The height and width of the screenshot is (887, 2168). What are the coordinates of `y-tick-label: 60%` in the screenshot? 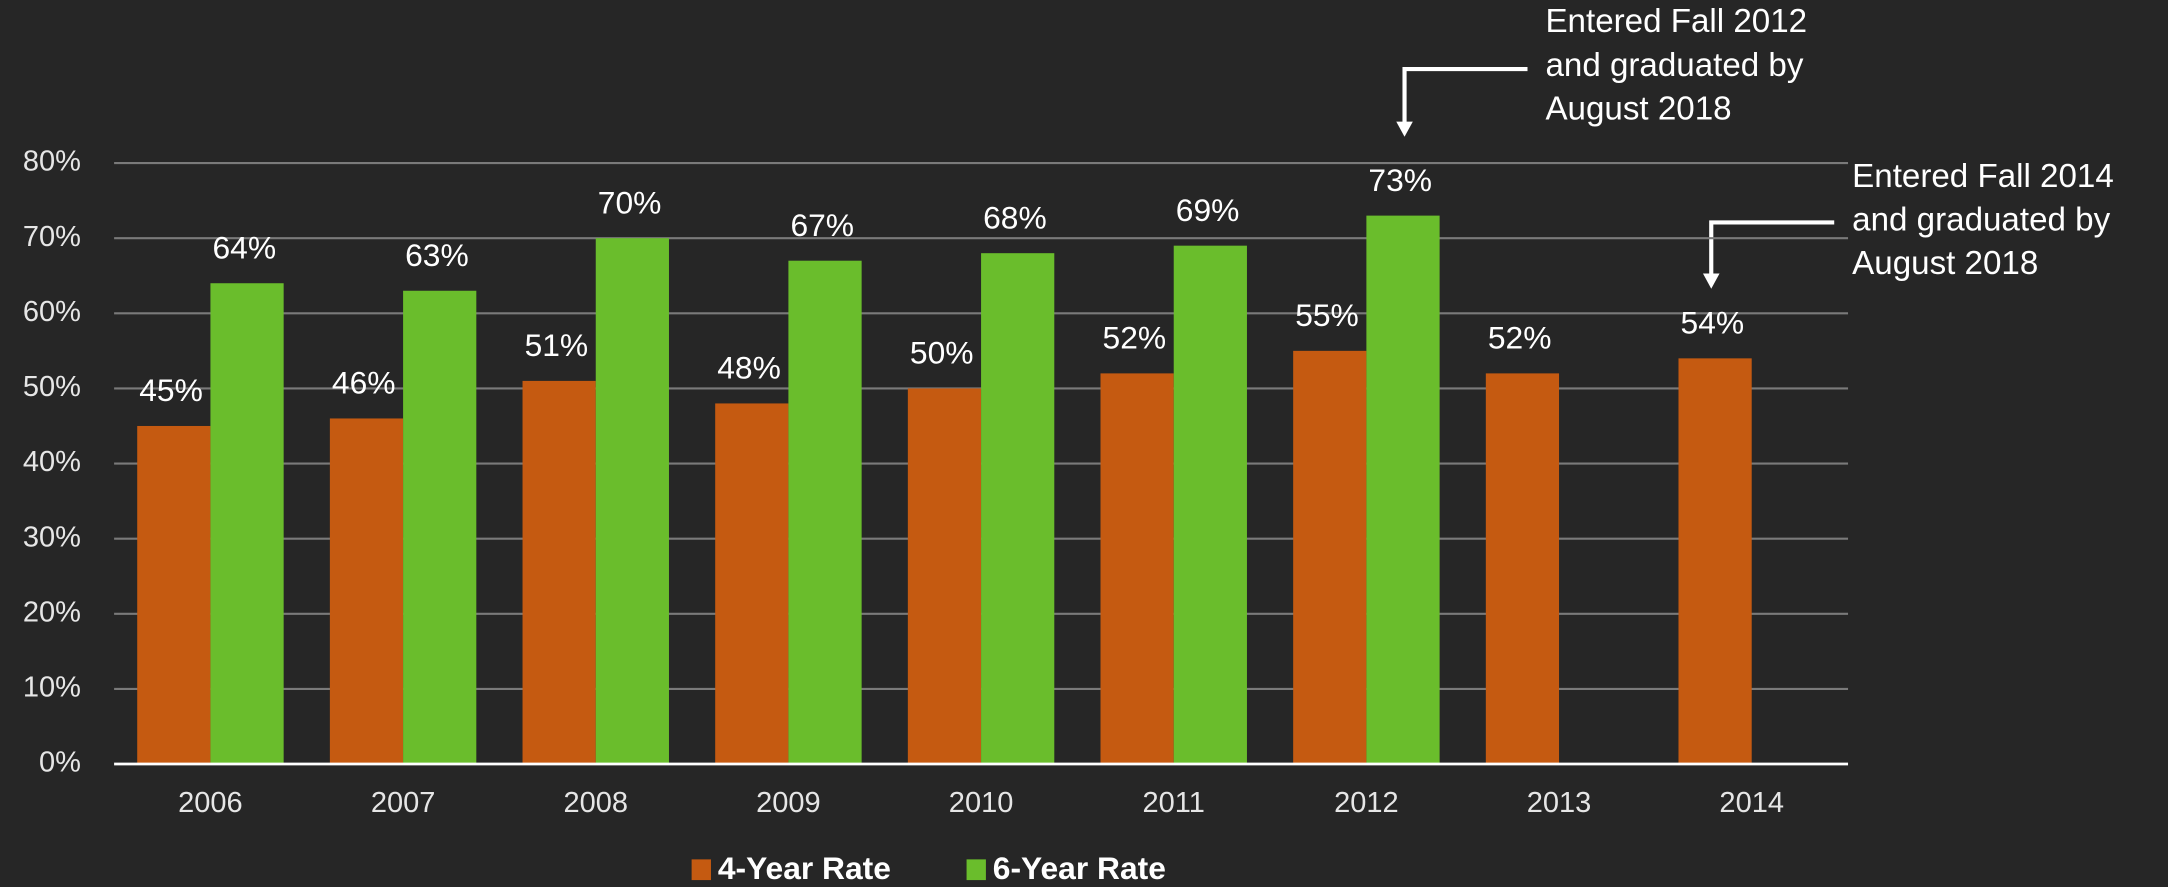 It's located at (52, 312).